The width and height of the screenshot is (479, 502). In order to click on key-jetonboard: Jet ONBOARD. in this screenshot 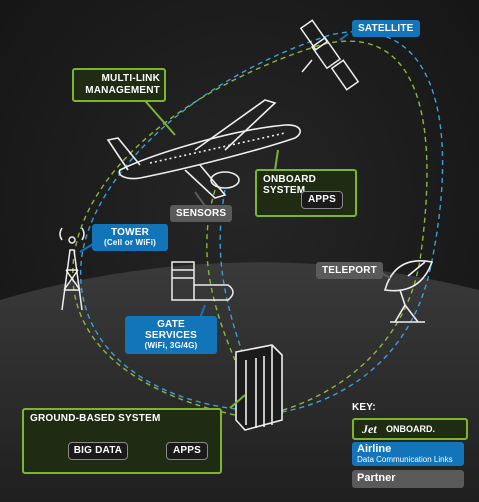, I will do `click(410, 429)`.